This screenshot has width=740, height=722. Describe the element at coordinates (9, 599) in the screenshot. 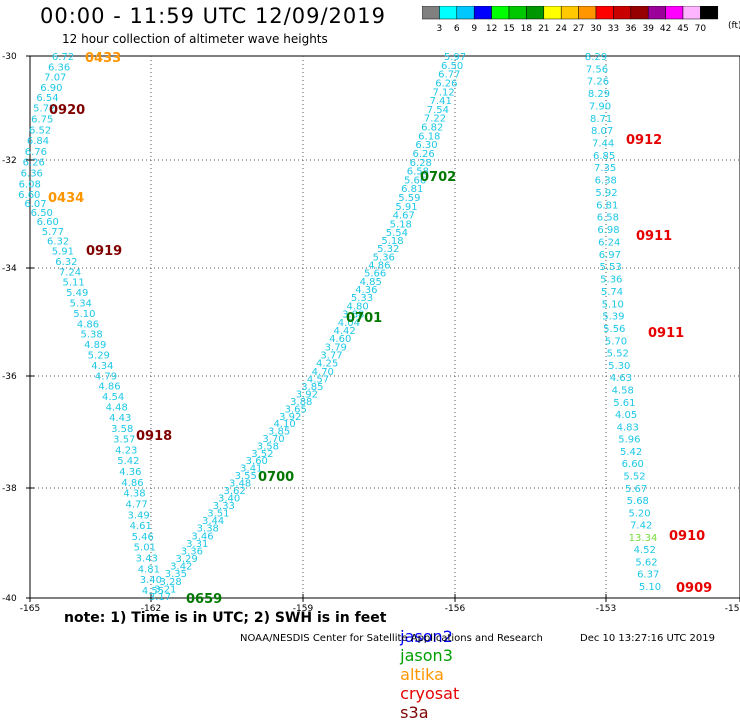

I see `lat-tick-label: -40` at that location.